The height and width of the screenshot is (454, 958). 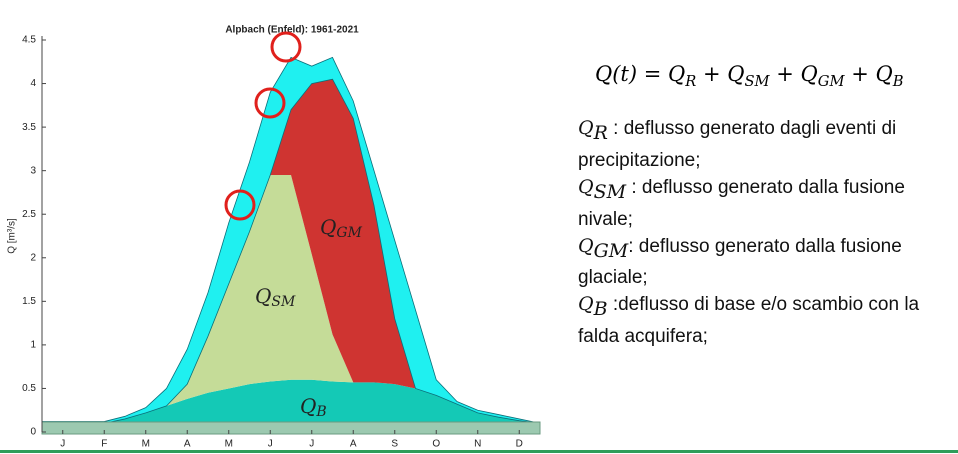 I want to click on area, so click(x=291, y=405).